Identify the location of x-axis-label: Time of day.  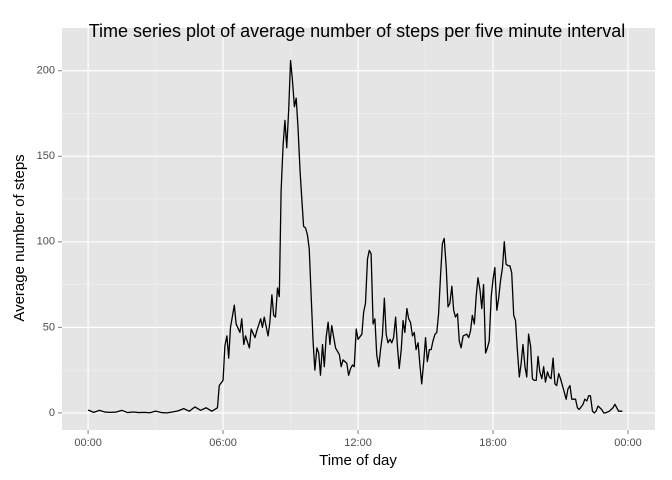
(358, 460).